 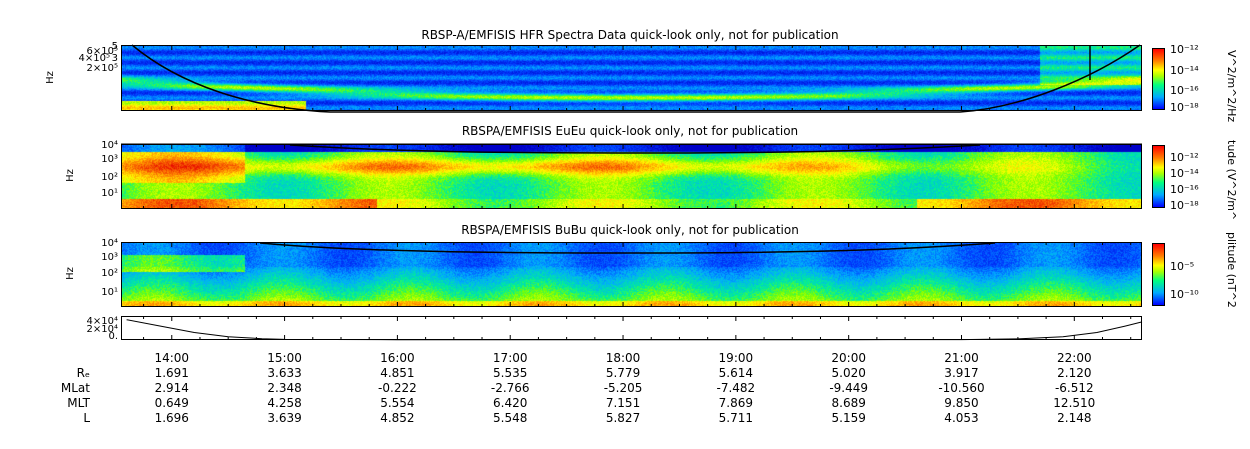 What do you see at coordinates (102, 68) in the screenshot?
I see `hfr-ytick-2e5: 2×10⁵` at bounding box center [102, 68].